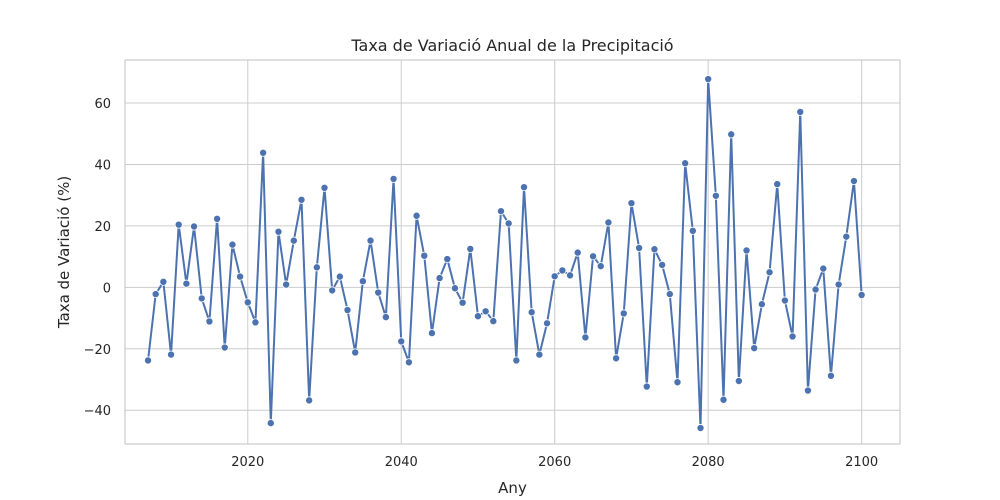 Image resolution: width=1000 pixels, height=500 pixels. Describe the element at coordinates (316, 267) in the screenshot. I see `data-point-2029` at that location.